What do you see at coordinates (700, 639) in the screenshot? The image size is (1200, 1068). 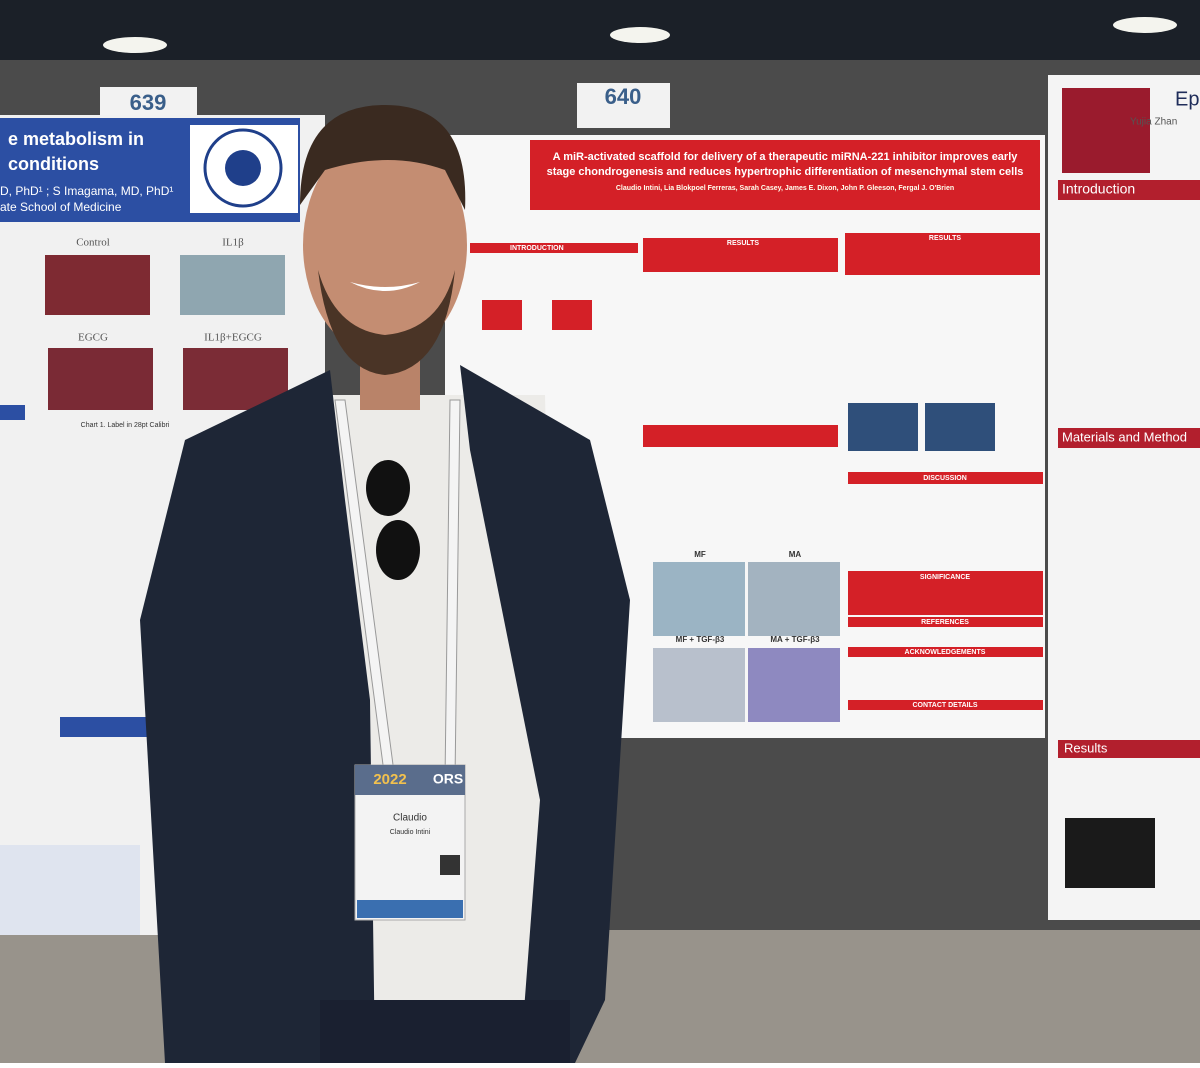 I see `image-label: MF + TGF-β3` at bounding box center [700, 639].